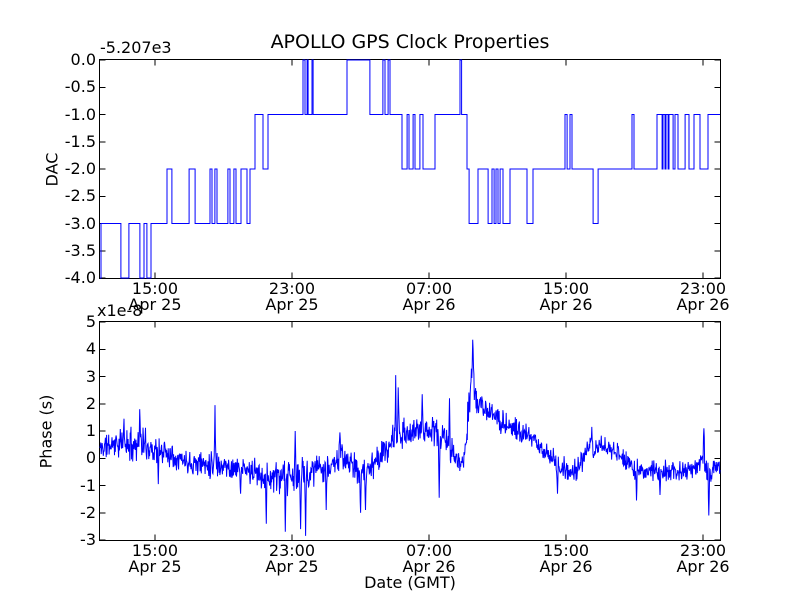 Image resolution: width=800 pixels, height=600 pixels. I want to click on y-tick-label: 2, so click(90, 403).